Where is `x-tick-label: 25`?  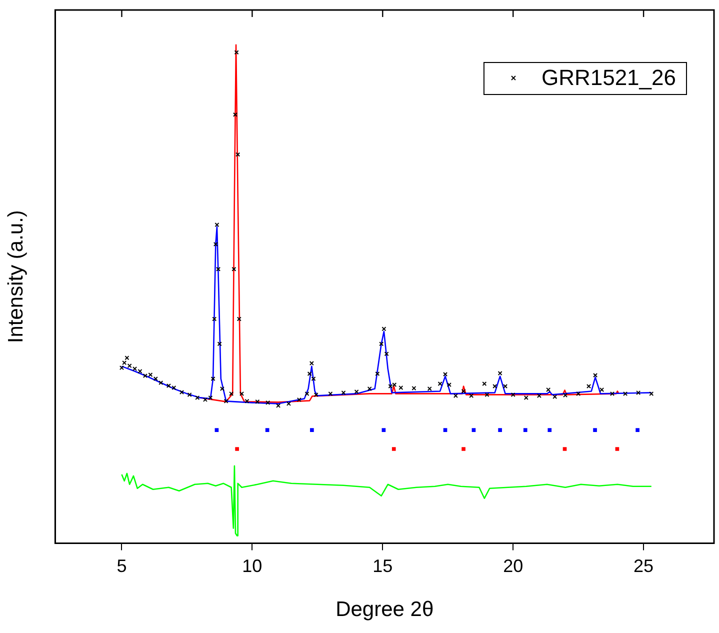
x-tick-label: 25 is located at coordinates (644, 566).